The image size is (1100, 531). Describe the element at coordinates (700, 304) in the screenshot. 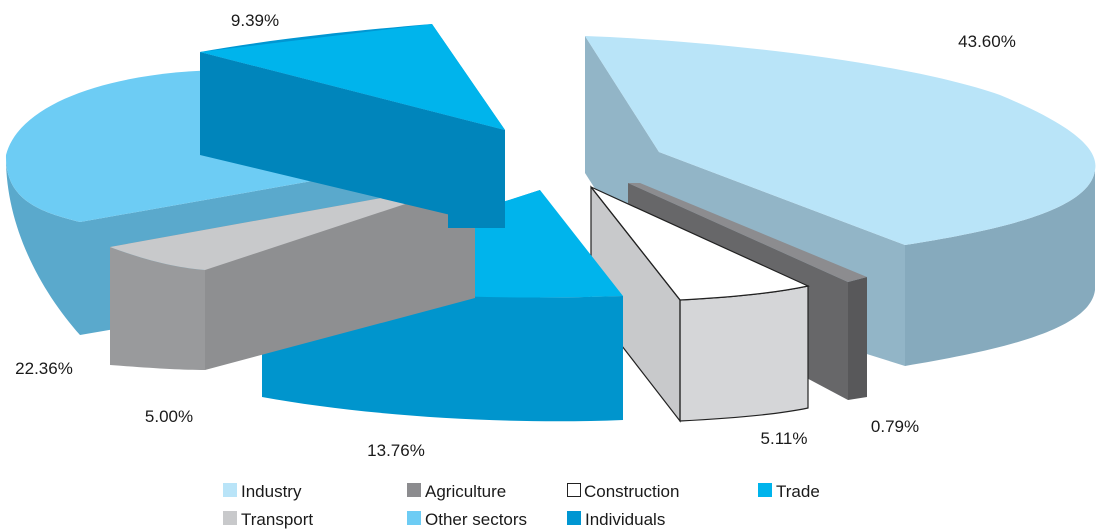

I see `slice-construction` at that location.